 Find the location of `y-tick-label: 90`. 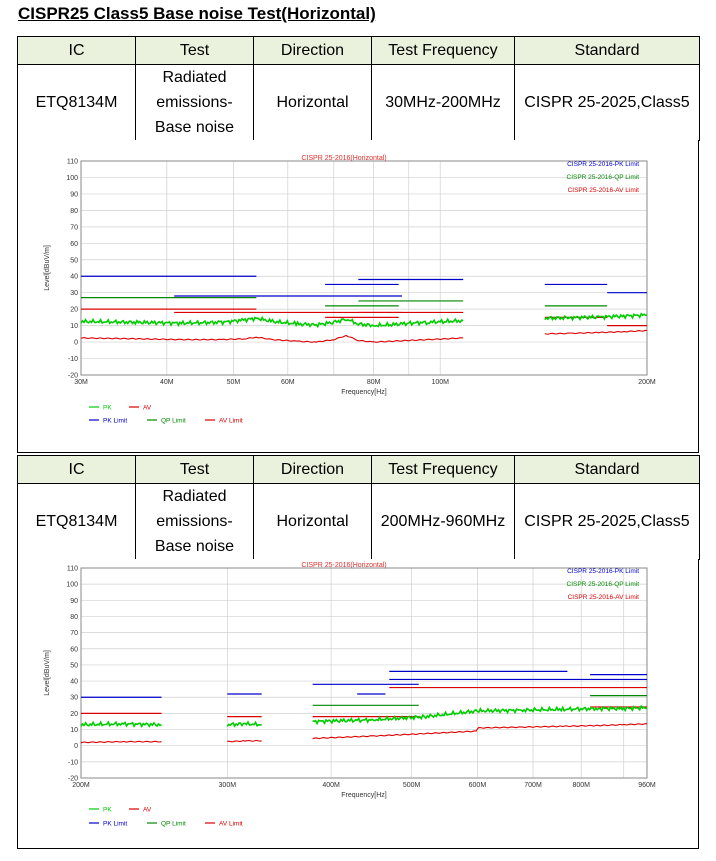

y-tick-label: 90 is located at coordinates (74, 601).